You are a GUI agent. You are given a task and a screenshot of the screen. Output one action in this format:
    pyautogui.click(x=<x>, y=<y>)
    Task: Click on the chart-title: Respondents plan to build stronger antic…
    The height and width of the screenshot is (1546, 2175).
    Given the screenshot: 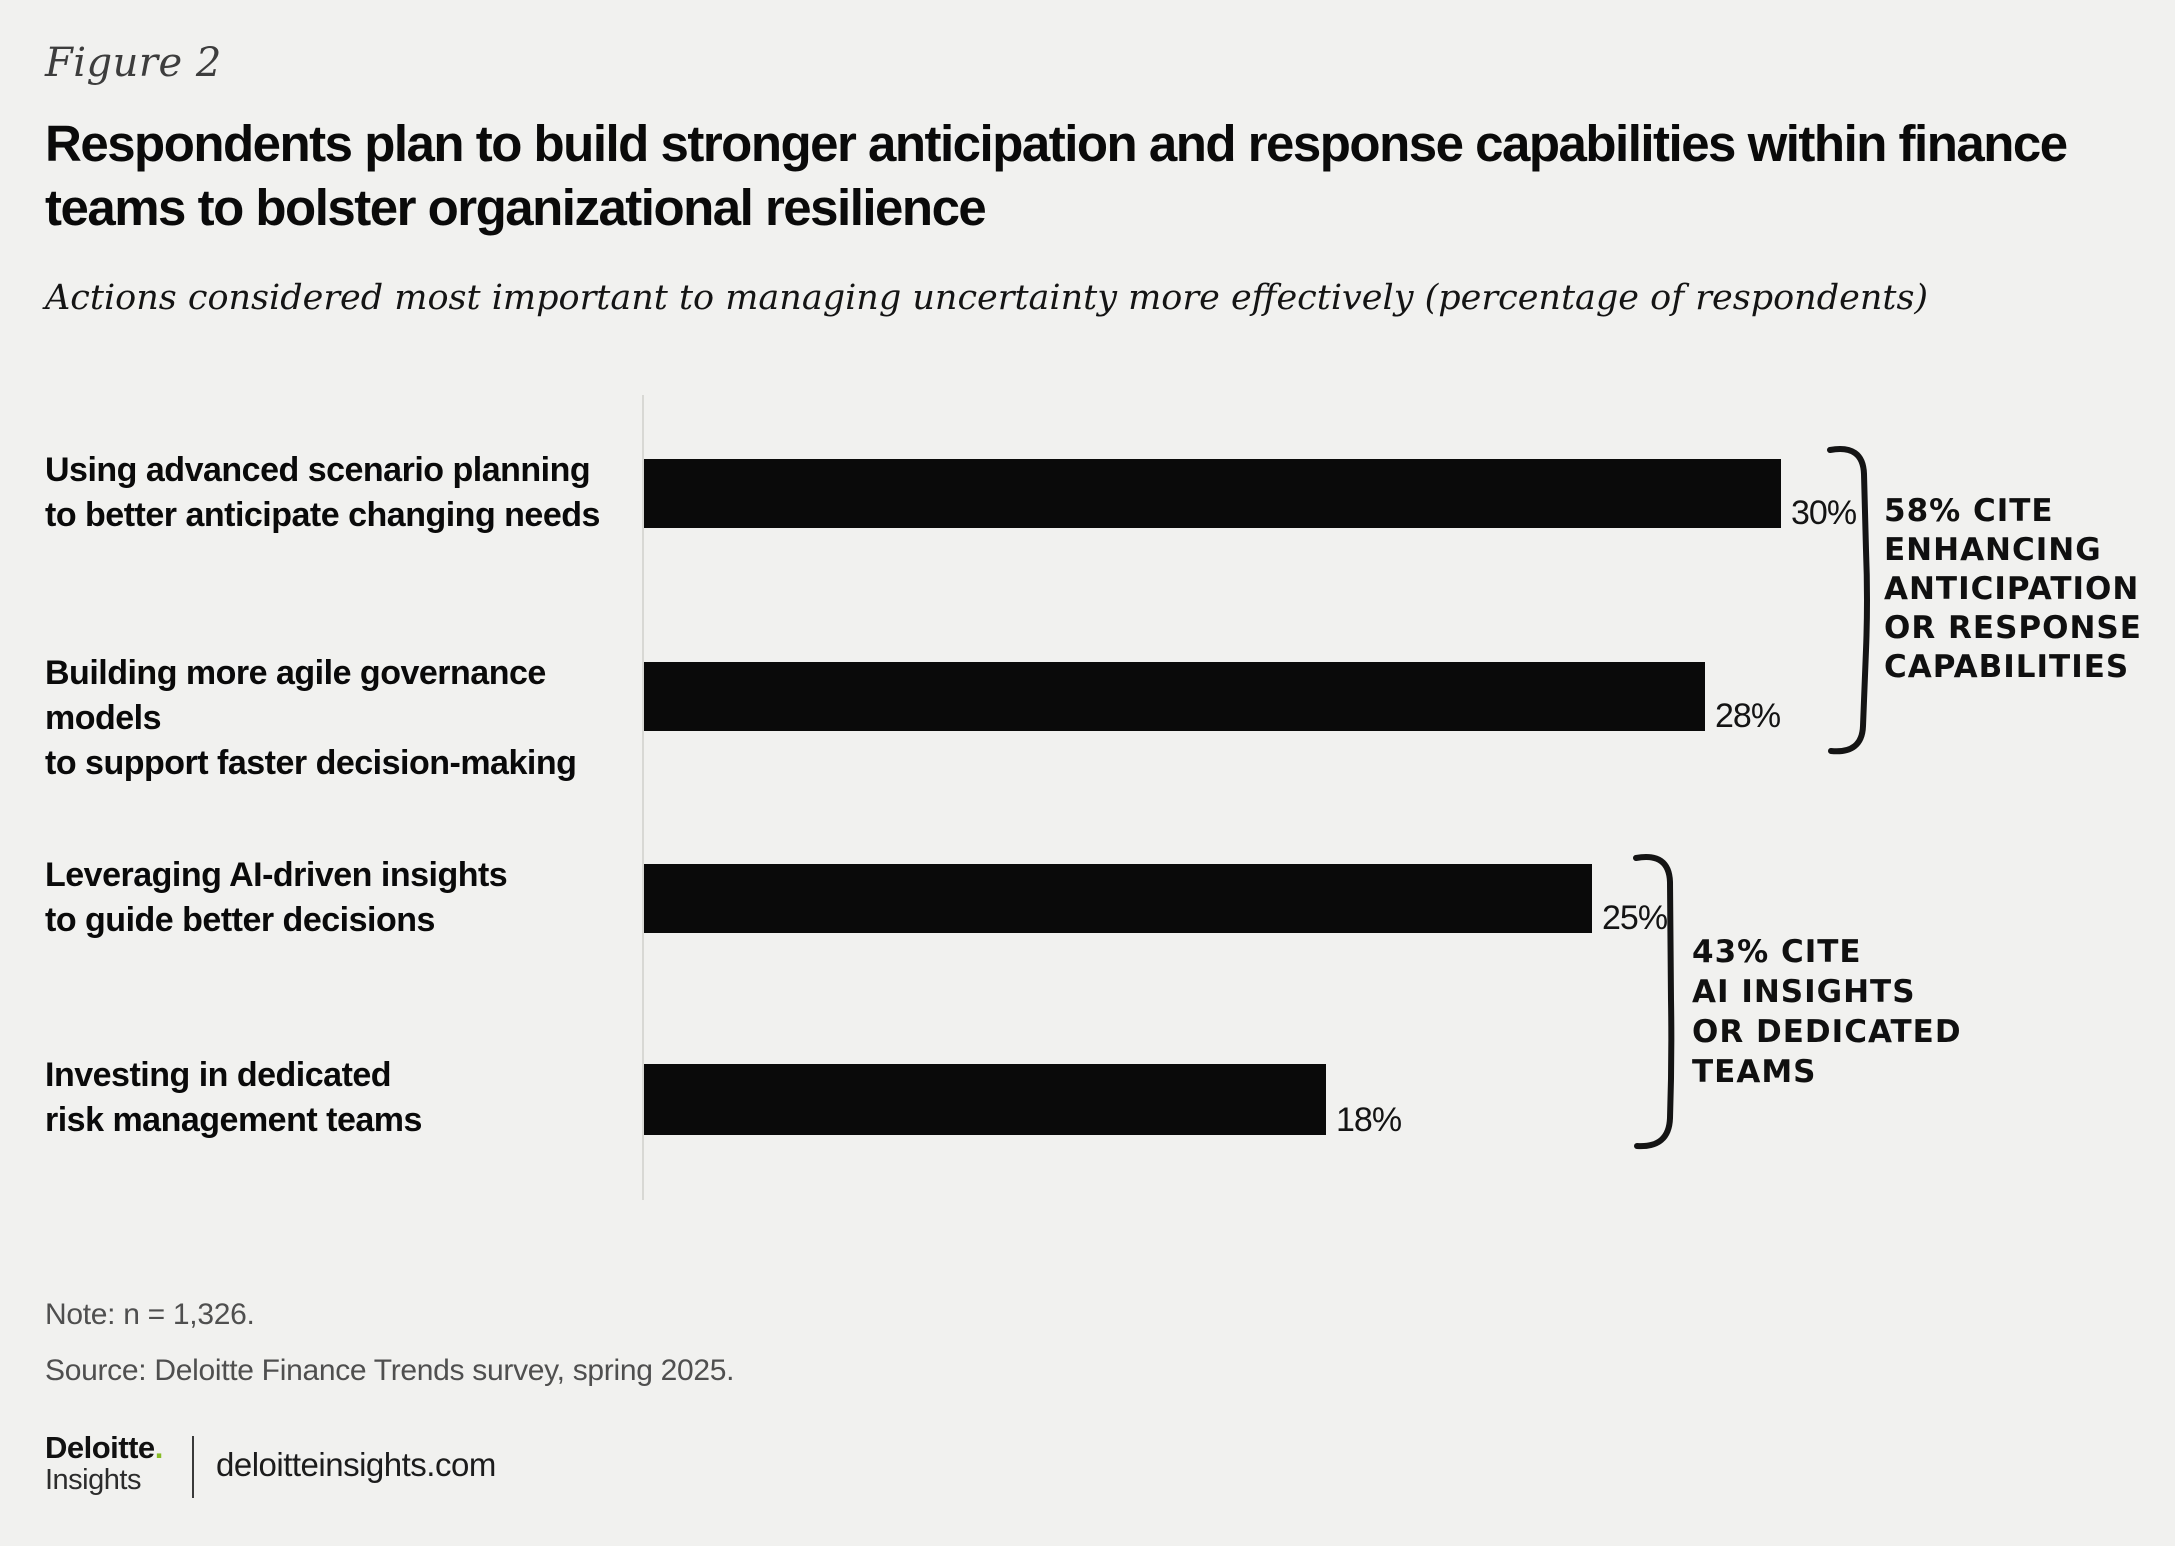 What is the action you would take?
    pyautogui.click(x=1056, y=176)
    